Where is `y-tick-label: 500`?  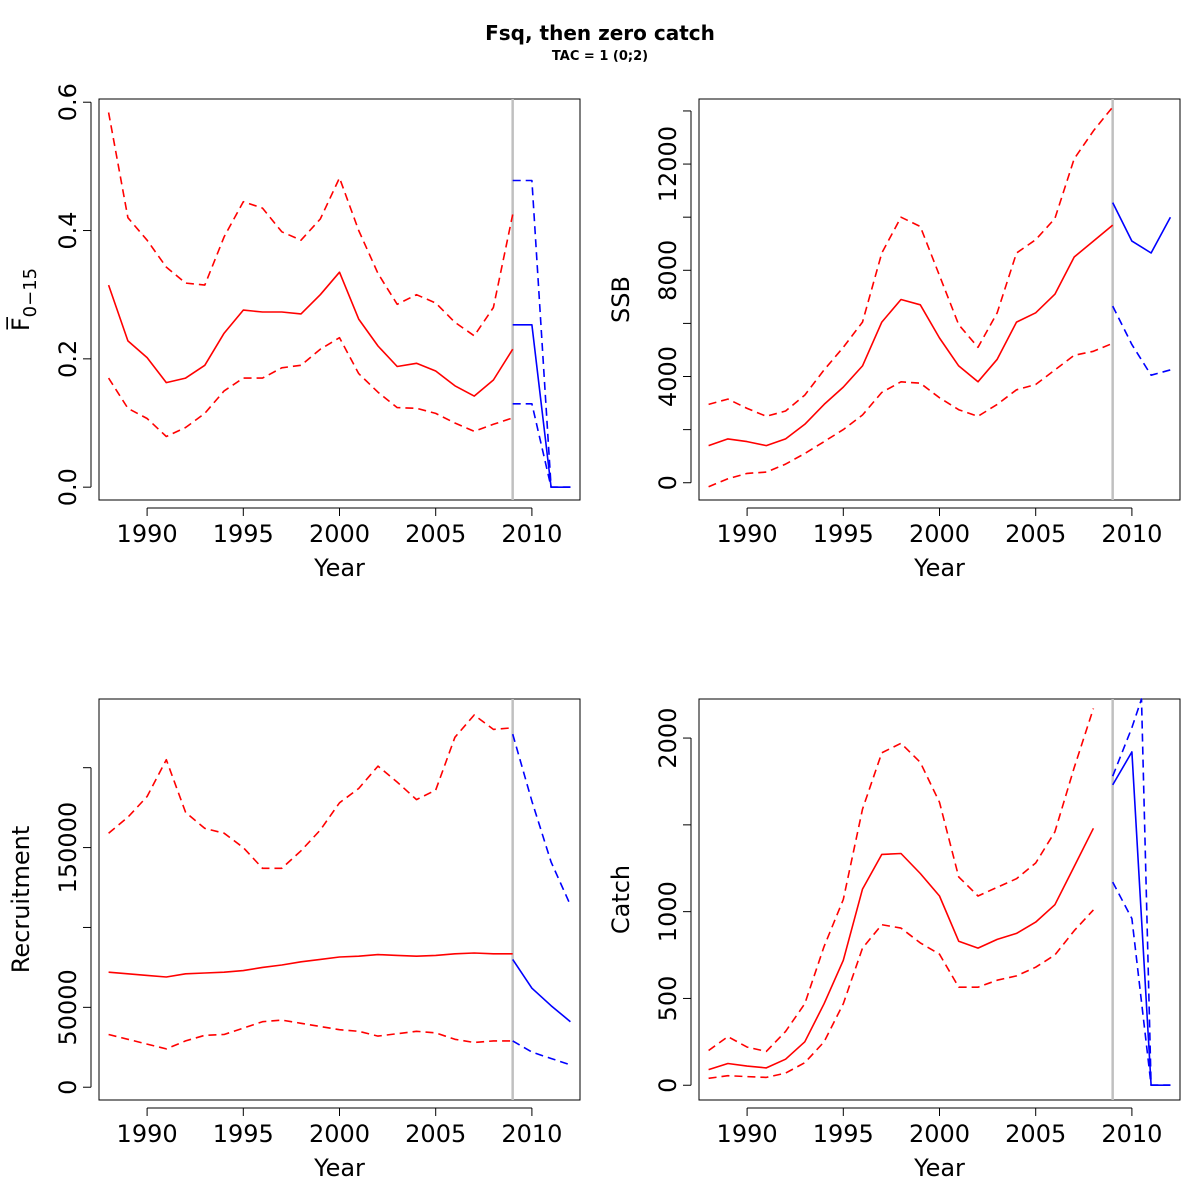
y-tick-label: 500 is located at coordinates (668, 999).